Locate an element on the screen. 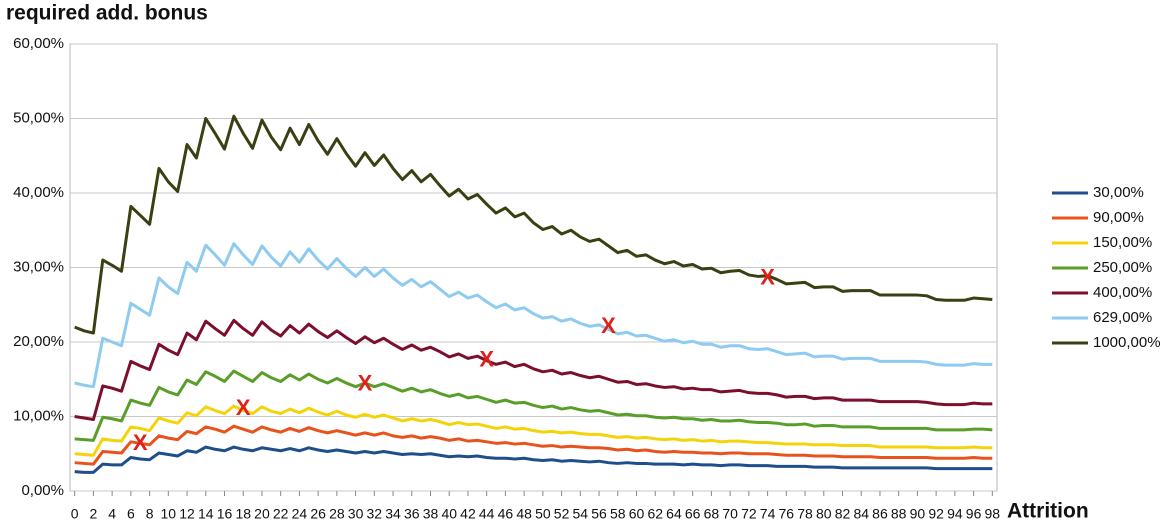 This screenshot has width=1165, height=528. x-tick-label: 74 is located at coordinates (768, 514).